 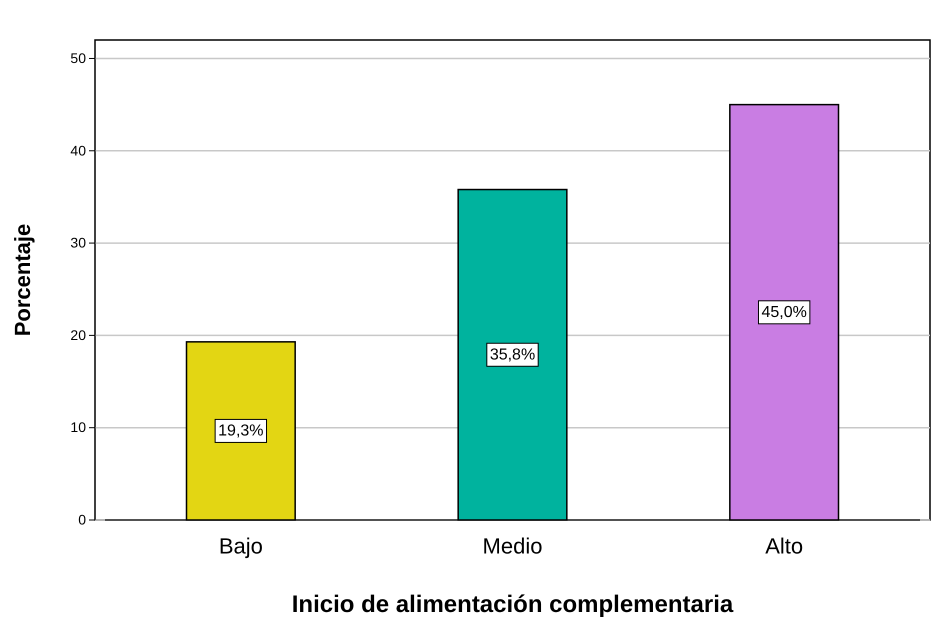 I want to click on y-tick-label: 50, so click(x=78, y=58).